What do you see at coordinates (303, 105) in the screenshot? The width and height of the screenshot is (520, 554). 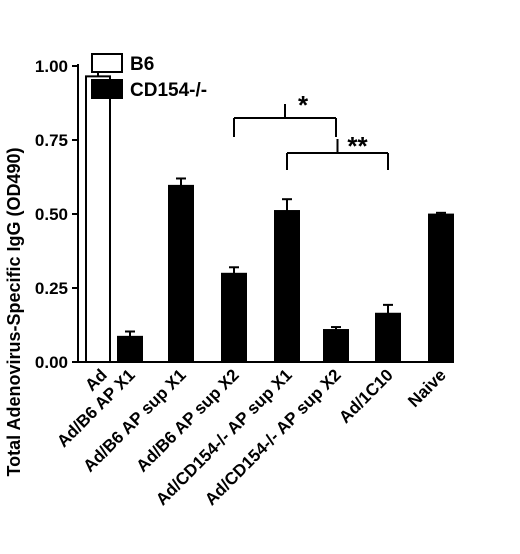 I see `significance-label: *` at bounding box center [303, 105].